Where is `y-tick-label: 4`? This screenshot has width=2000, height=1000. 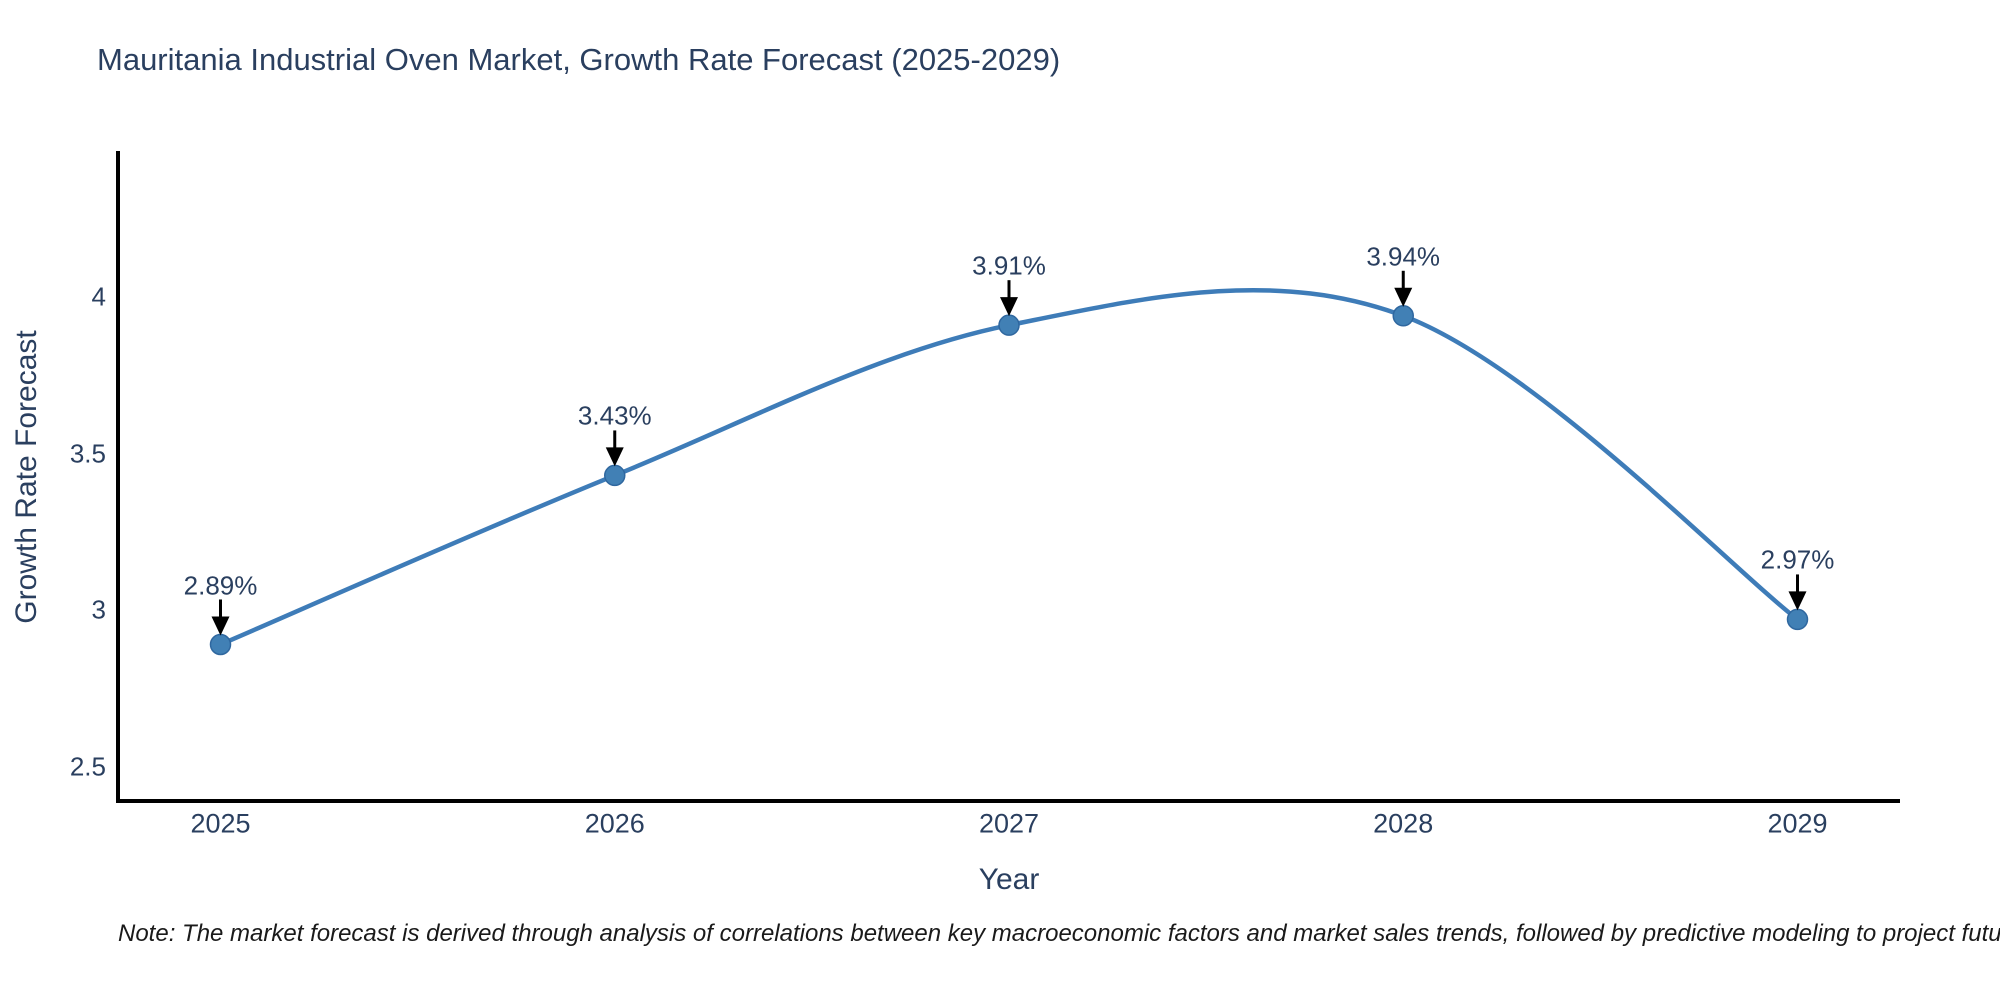 y-tick-label: 4 is located at coordinates (98, 296).